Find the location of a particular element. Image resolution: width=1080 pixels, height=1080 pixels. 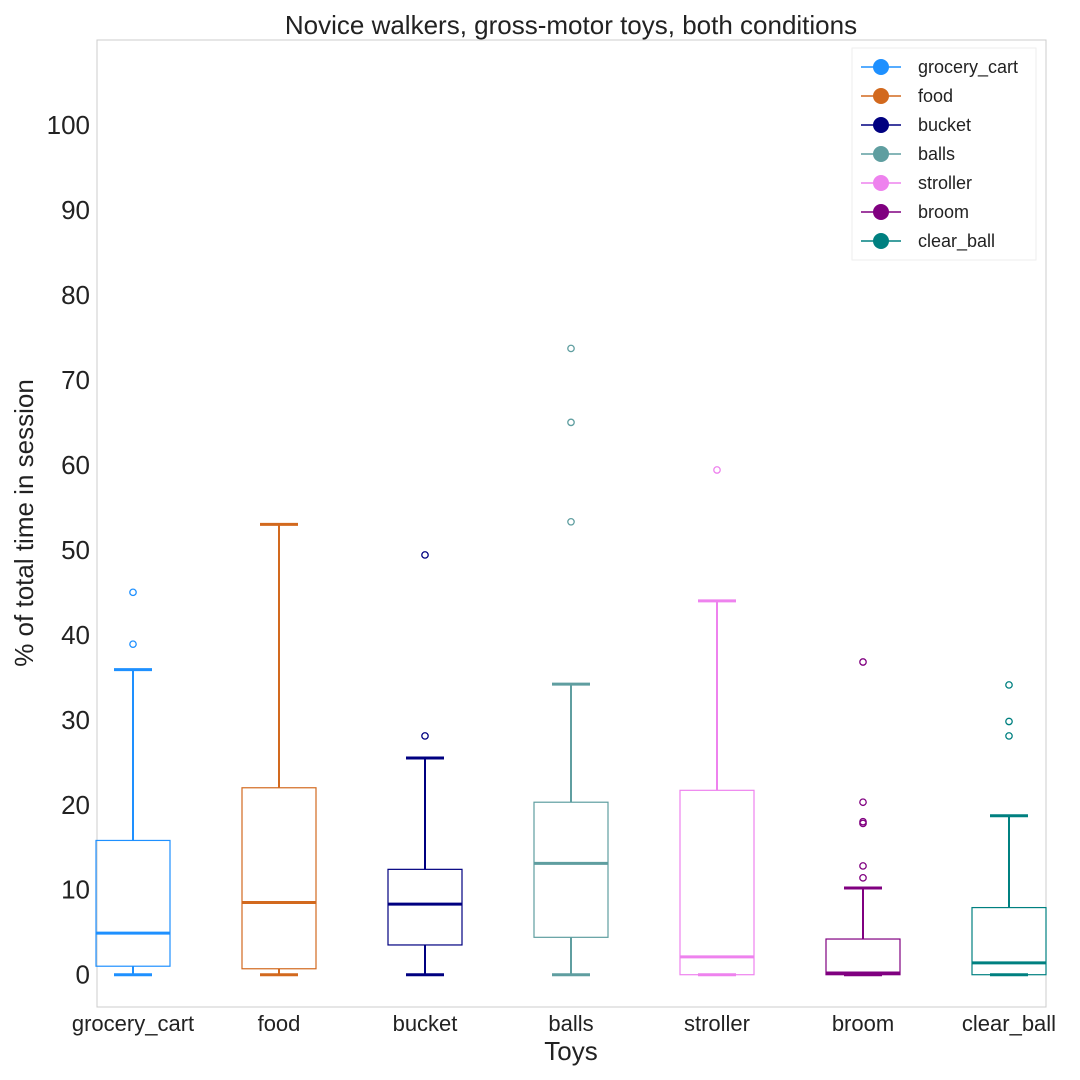

legend-label: bucket is located at coordinates (944, 125).